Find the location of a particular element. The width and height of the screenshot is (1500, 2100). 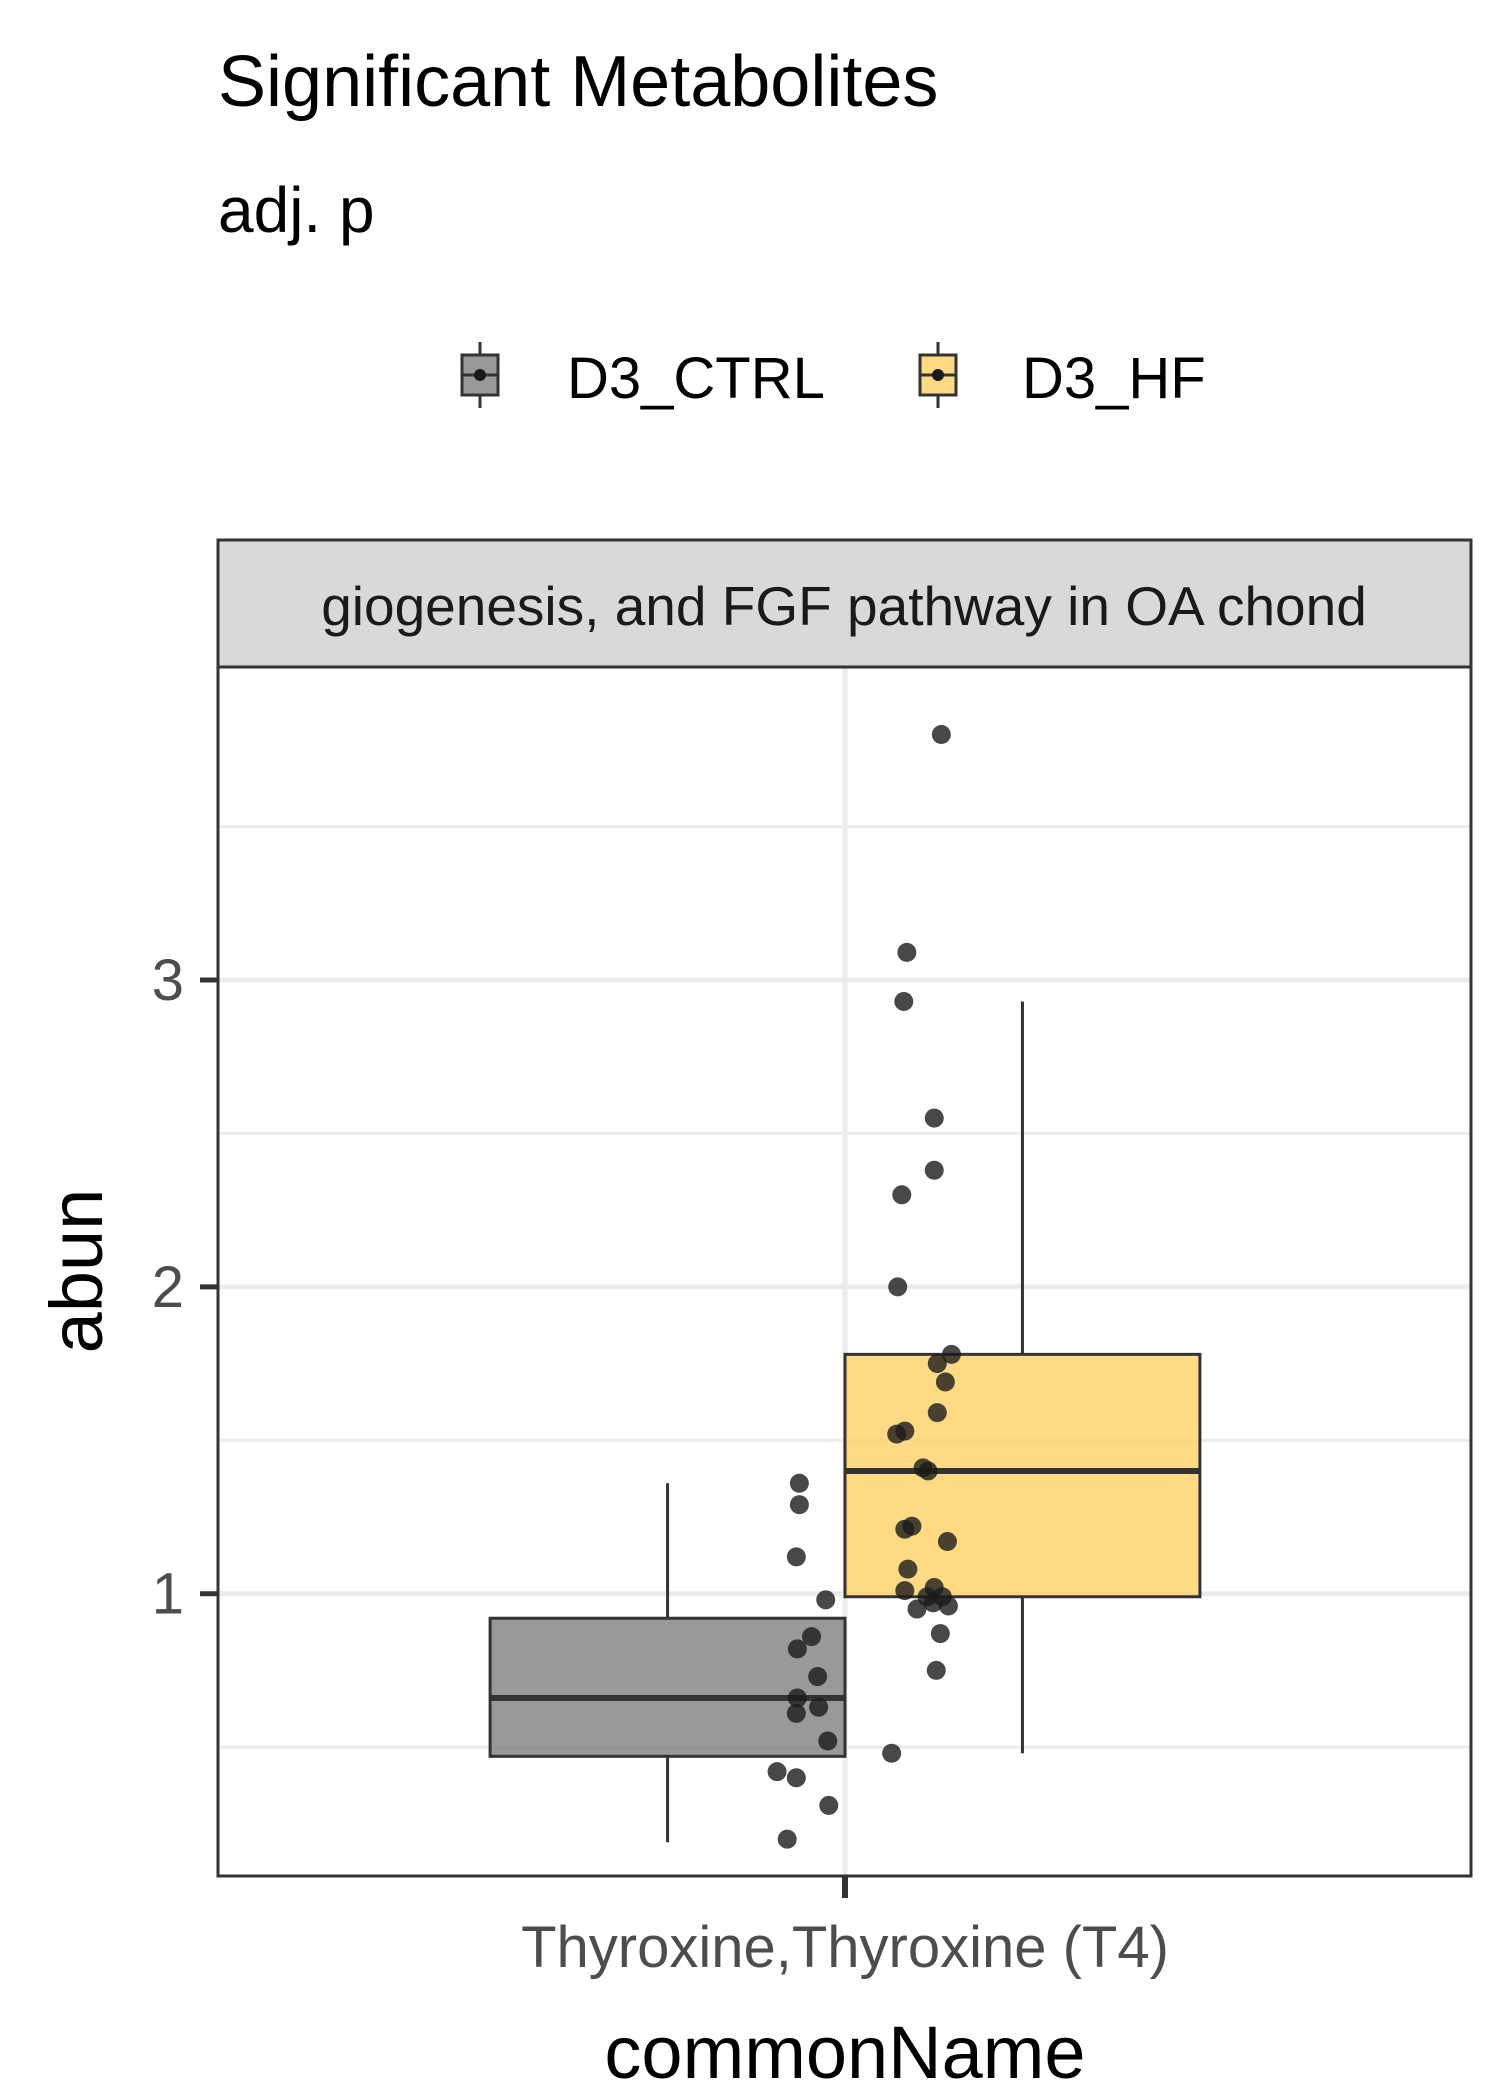

legend-label-d3-ctrl: D3_CTRL is located at coordinates (696, 378).